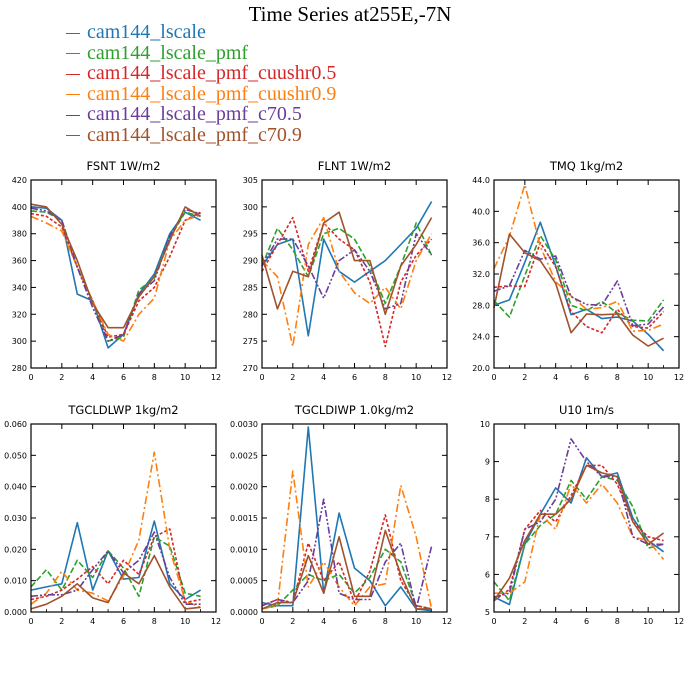 This screenshot has height=700, width=700. Describe the element at coordinates (244, 549) in the screenshot. I see `y-tick-label: 0.0010` at that location.